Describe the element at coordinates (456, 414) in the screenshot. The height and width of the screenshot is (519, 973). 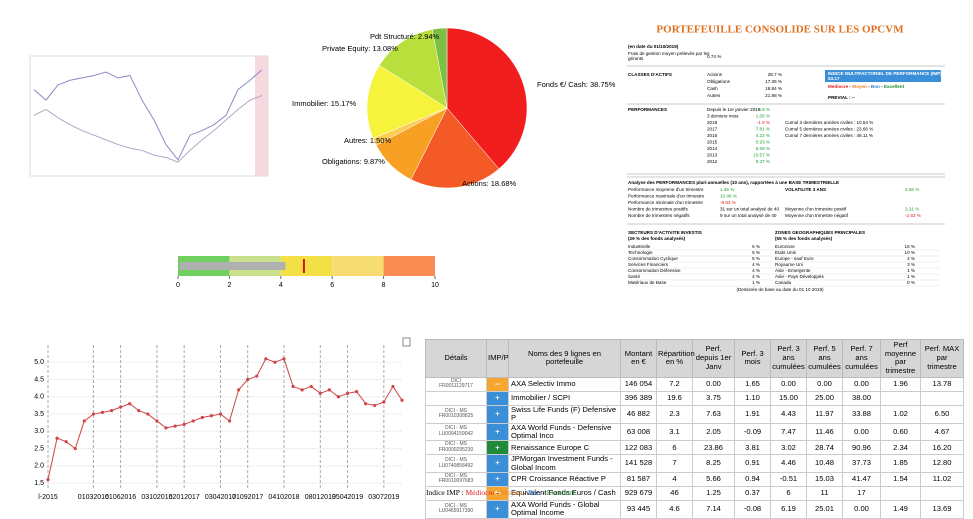
I see `details-cell: DICI - MS FR0010308825` at that location.